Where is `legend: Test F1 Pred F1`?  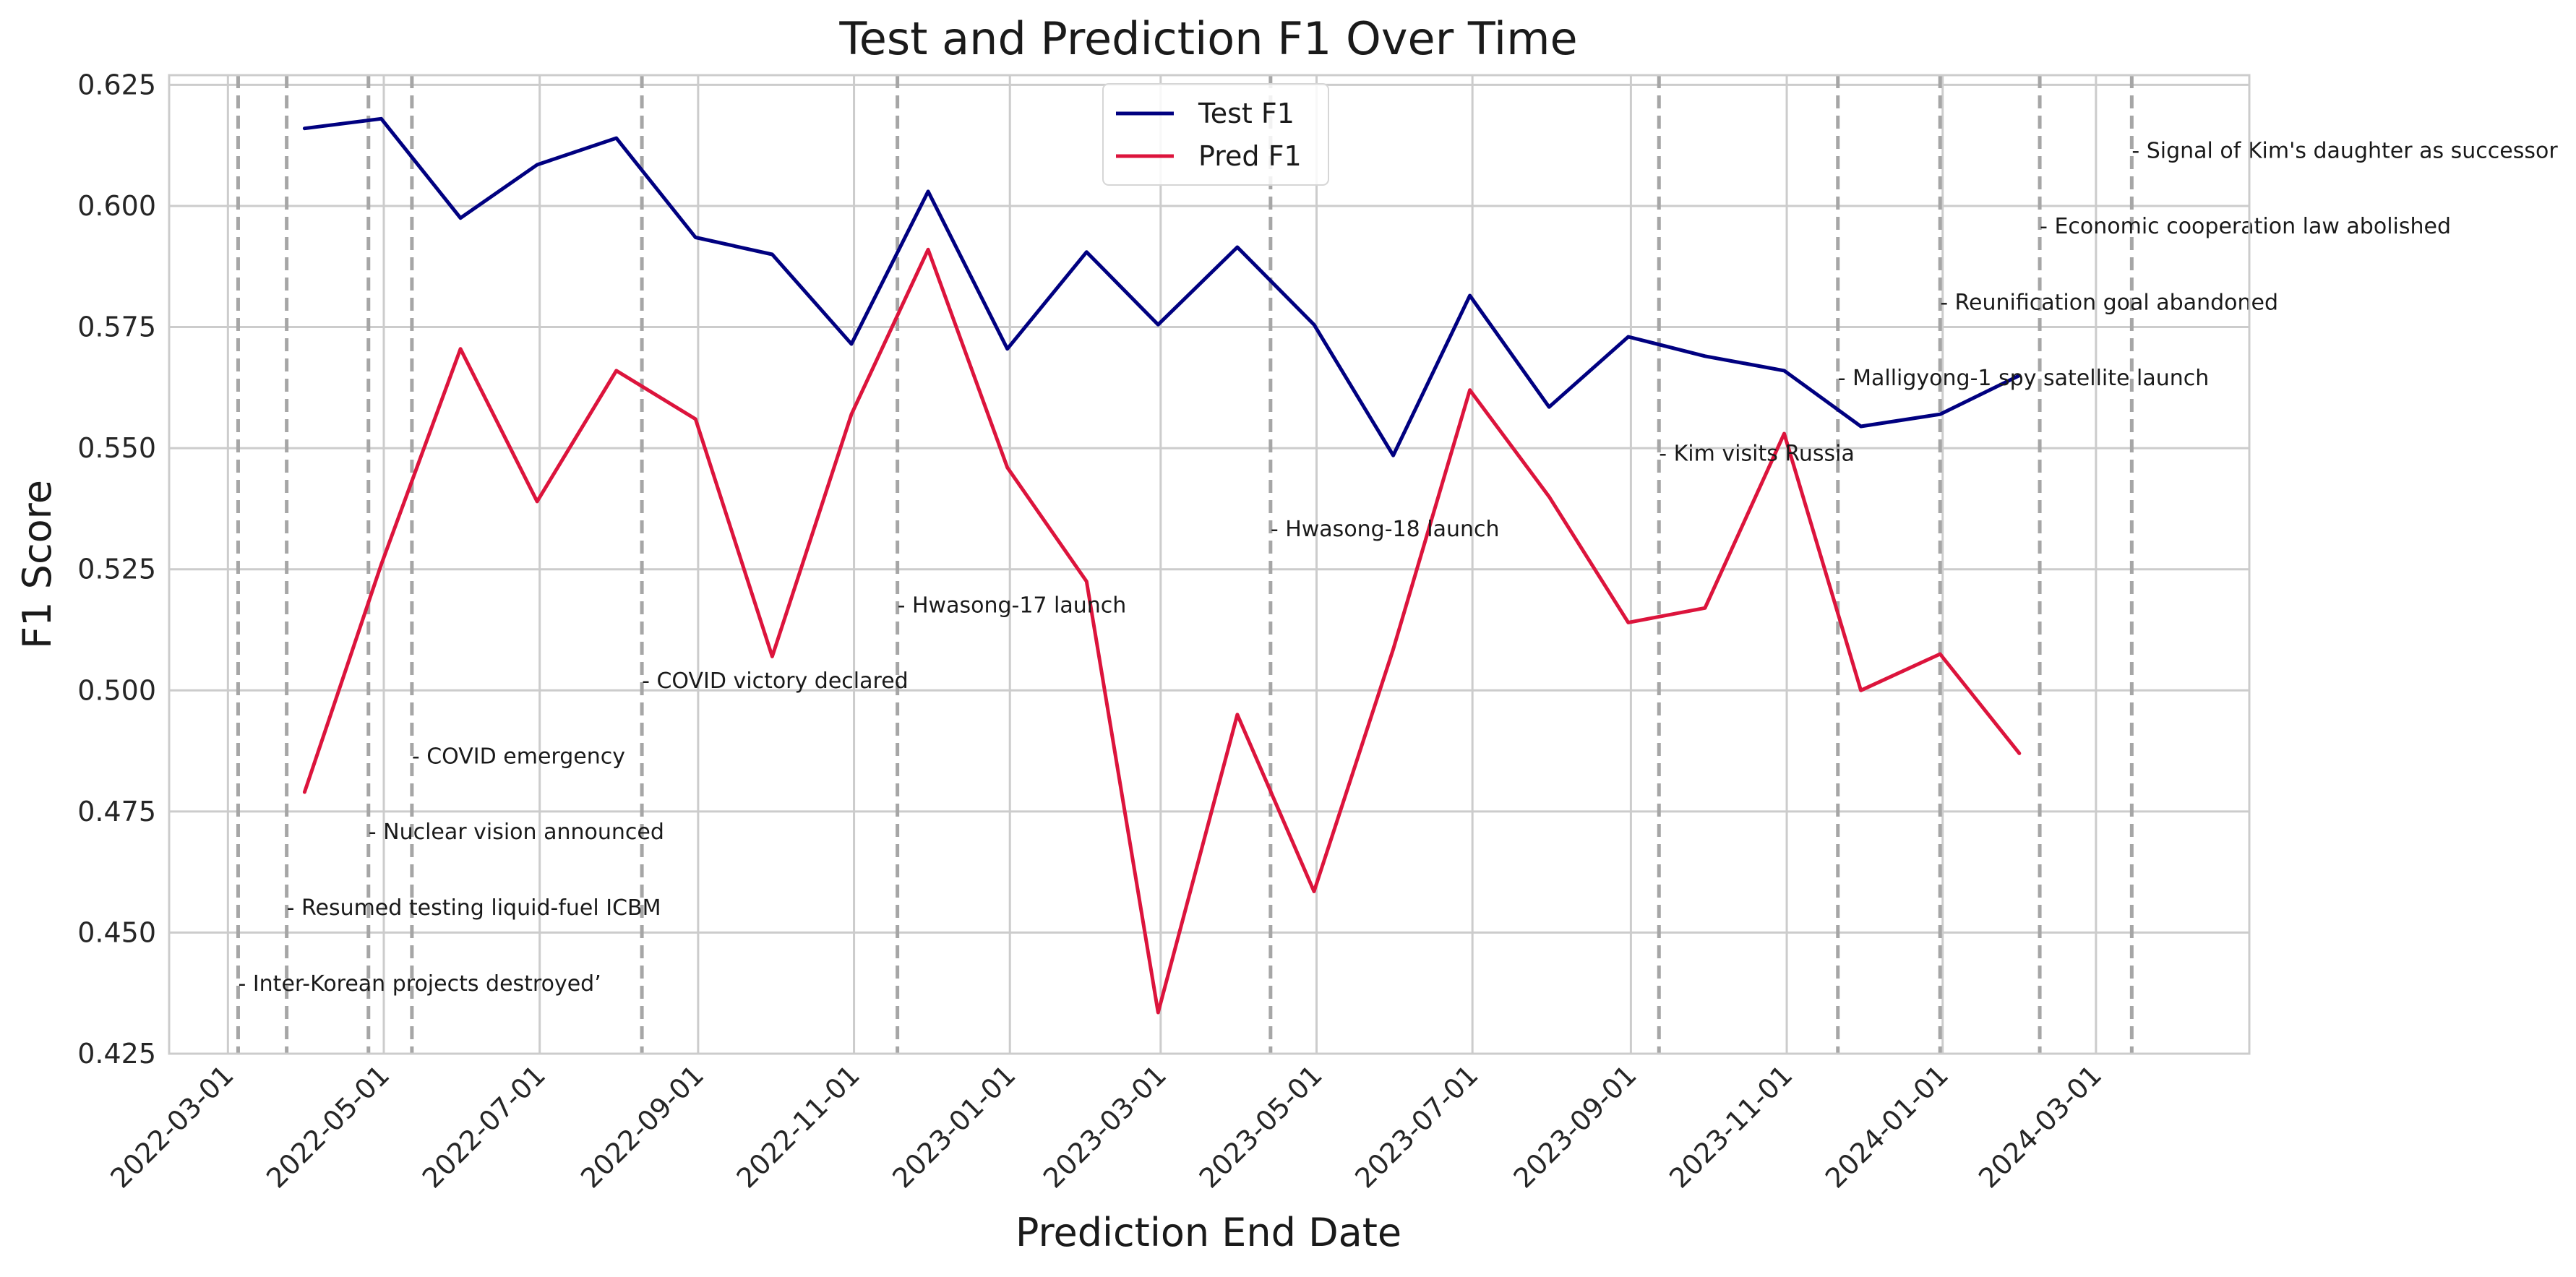
legend: Test F1 Pred F1 is located at coordinates (1215, 135).